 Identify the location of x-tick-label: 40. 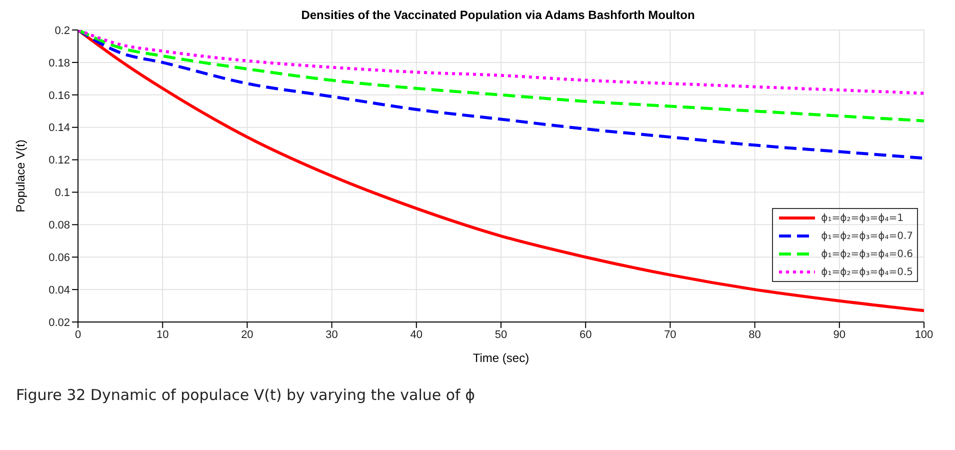
(416, 334).